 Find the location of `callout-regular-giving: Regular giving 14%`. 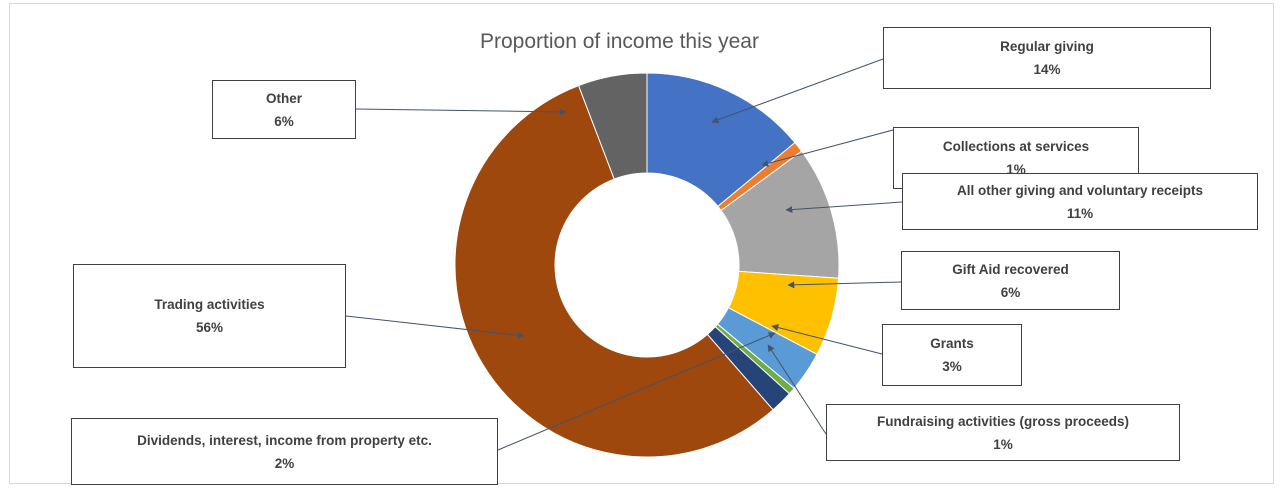

callout-regular-giving: Regular giving 14% is located at coordinates (1047, 58).